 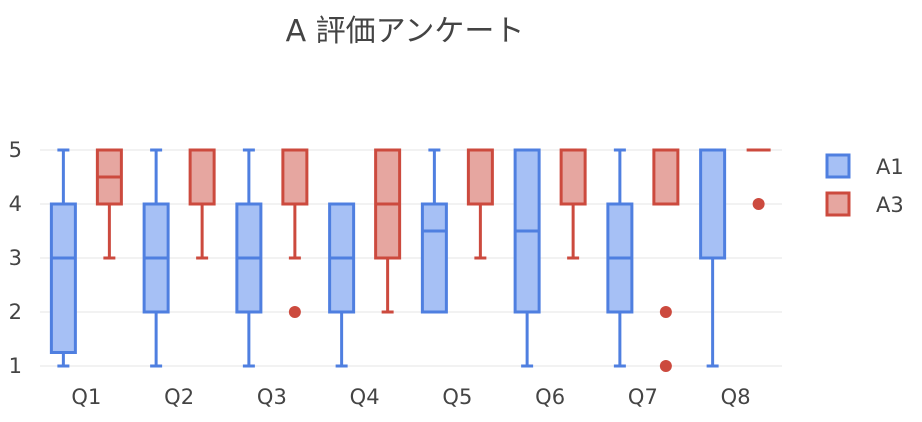 What do you see at coordinates (758, 179) in the screenshot?
I see `box-A3-Q8` at bounding box center [758, 179].